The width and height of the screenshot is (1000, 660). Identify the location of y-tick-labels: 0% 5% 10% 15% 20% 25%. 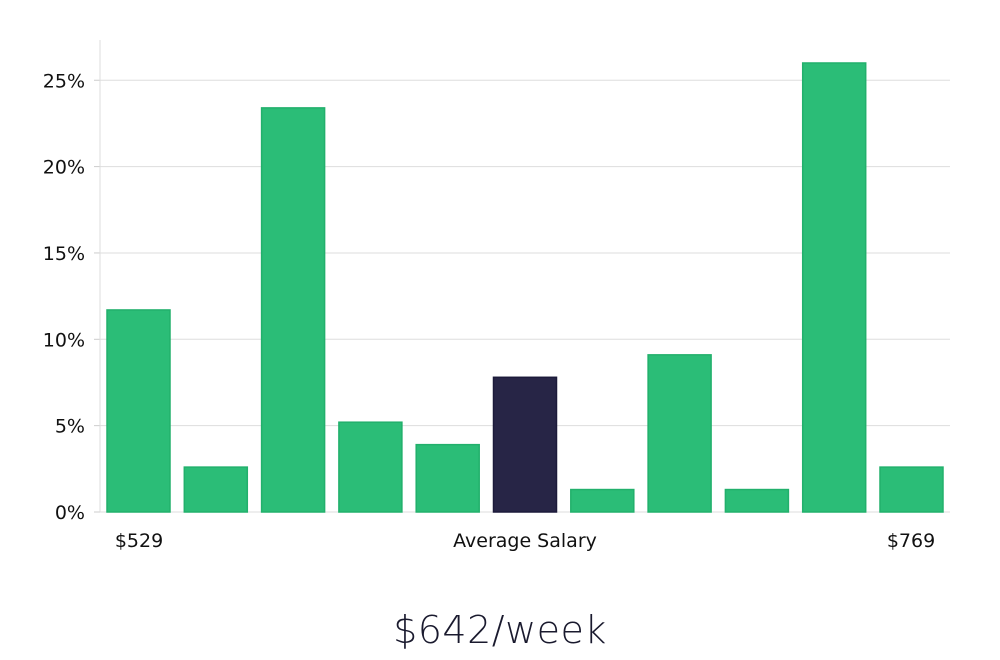
(64, 297).